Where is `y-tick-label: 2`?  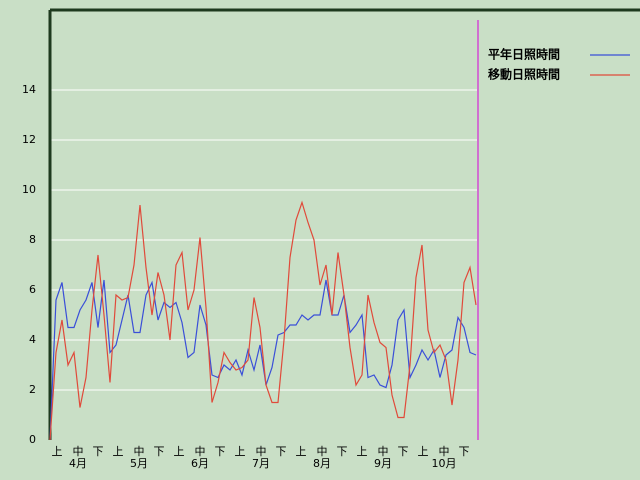
y-tick-label: 2 is located at coordinates (32, 389).